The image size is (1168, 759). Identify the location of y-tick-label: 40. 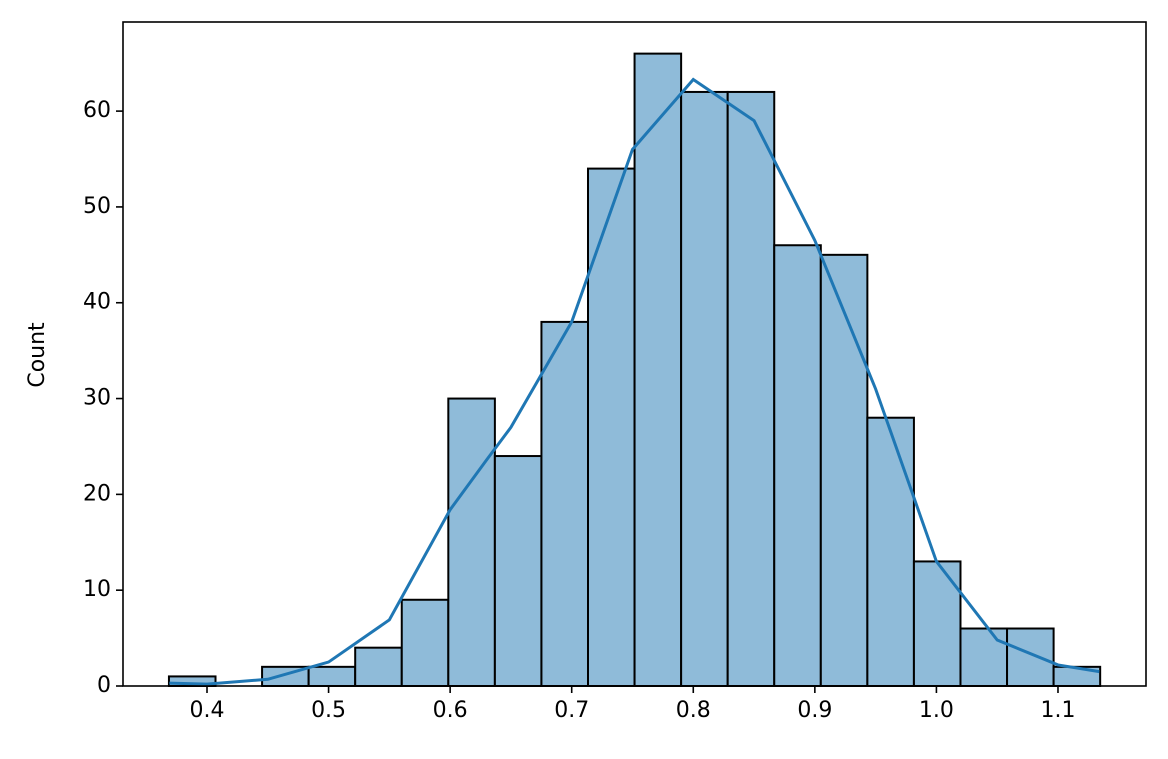
(97, 302).